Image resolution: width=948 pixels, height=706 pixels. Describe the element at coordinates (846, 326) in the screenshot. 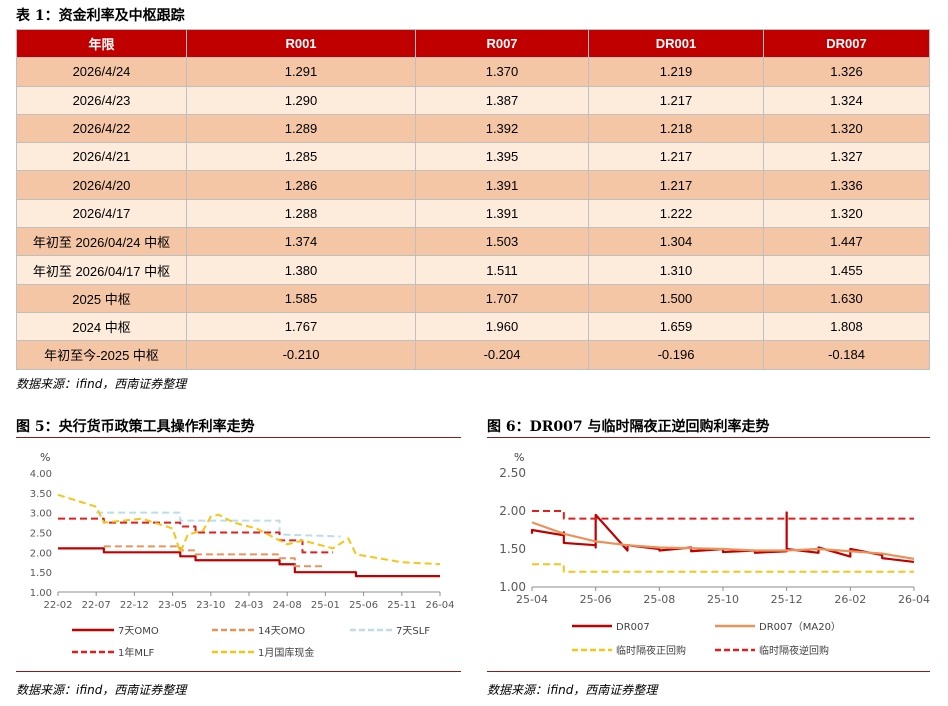

I see `value-cell: 1.808` at that location.